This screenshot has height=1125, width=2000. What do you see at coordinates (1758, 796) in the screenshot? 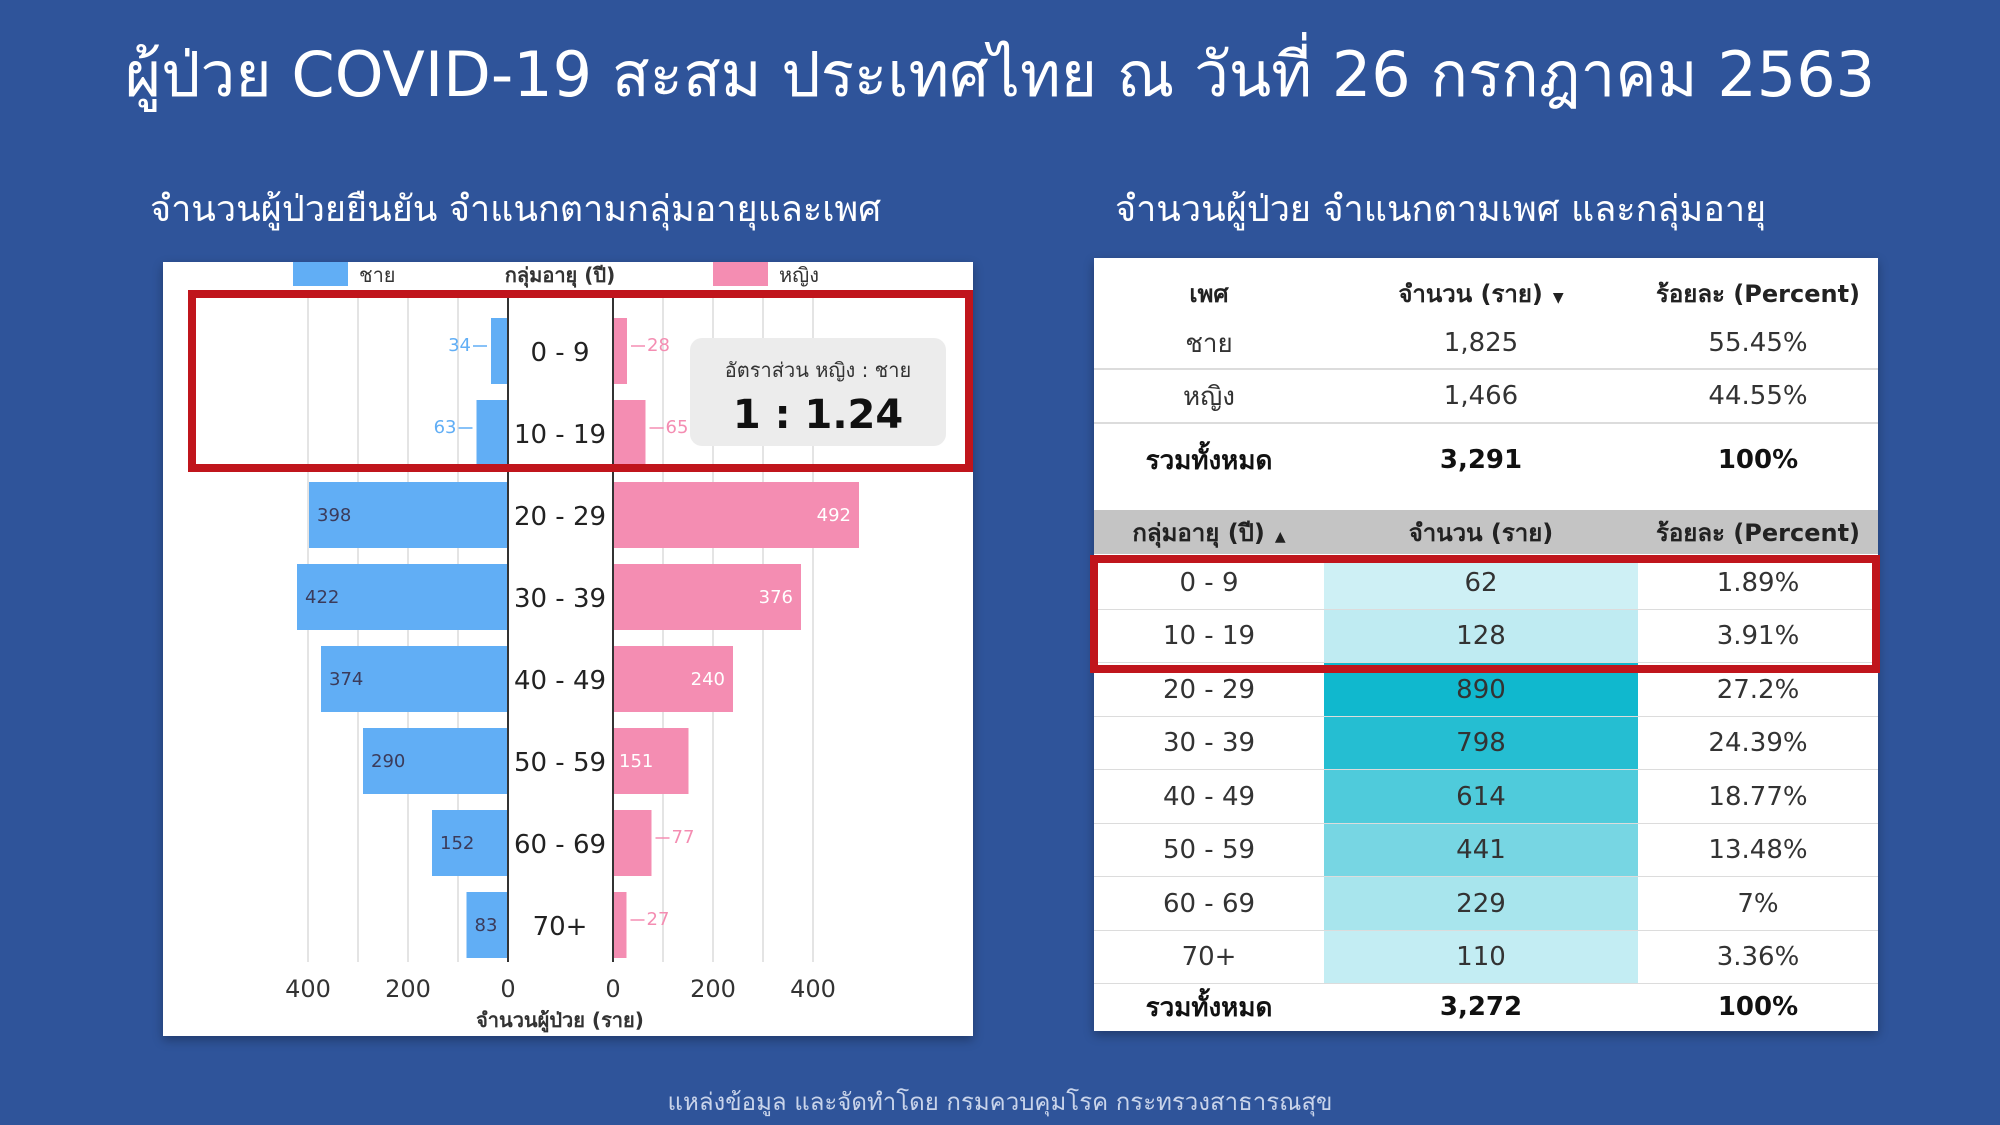
I see `row-percent: 18.77%` at bounding box center [1758, 796].